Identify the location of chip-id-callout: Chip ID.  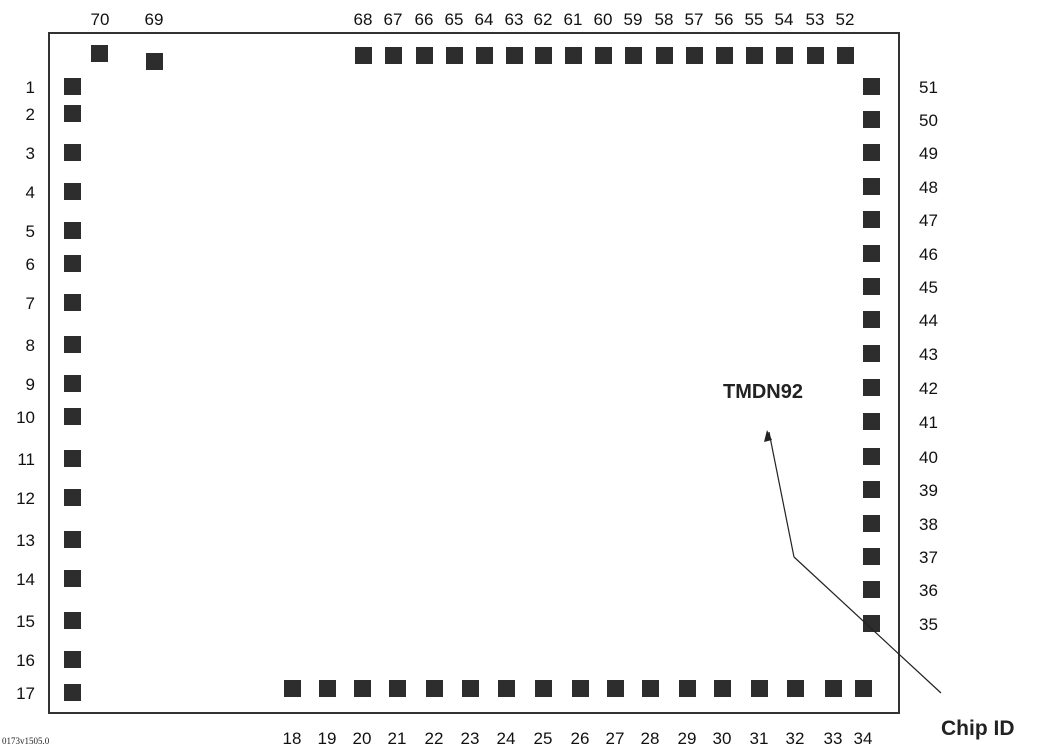
(978, 728).